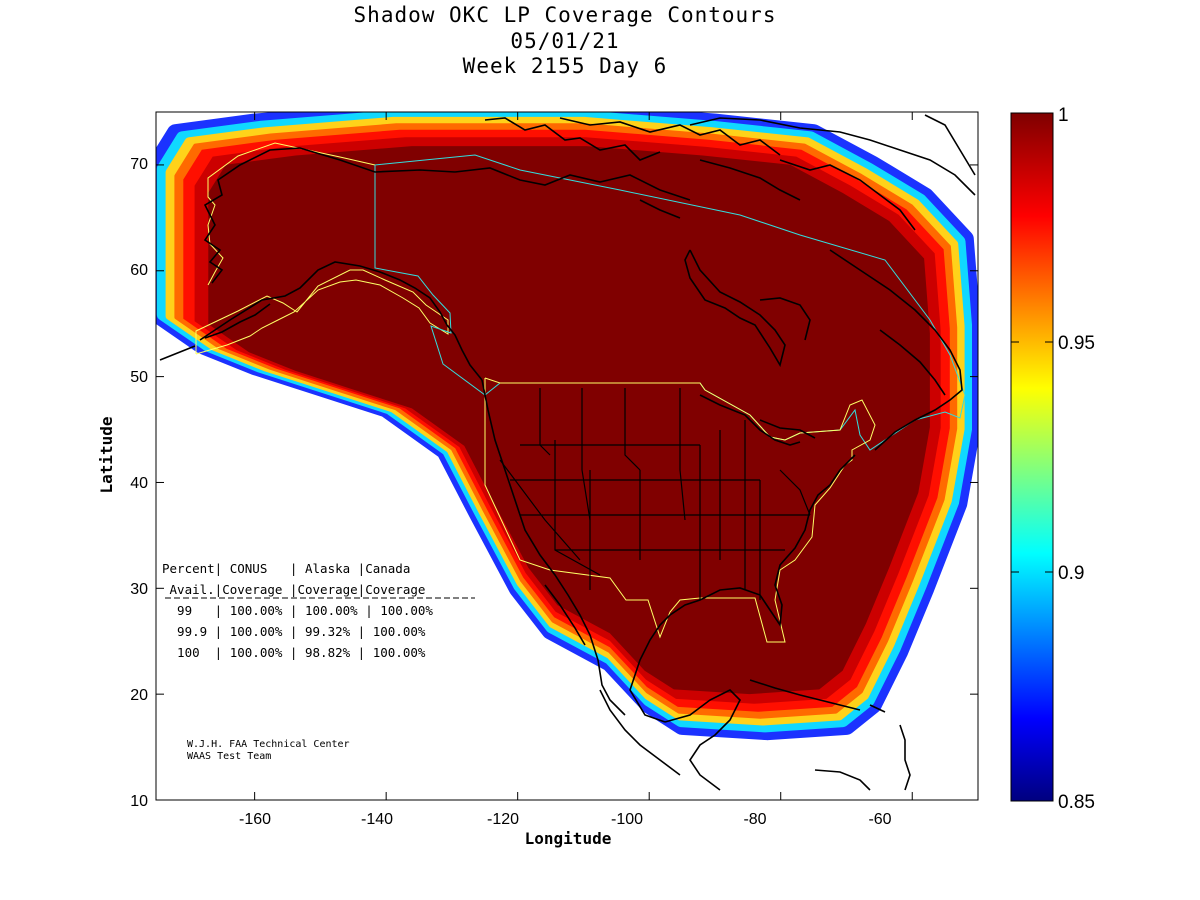 The image size is (1200, 900). What do you see at coordinates (294, 631) in the screenshot?
I see `table-row: 99.9 | 100.00% | 99.32% | 100.00%` at bounding box center [294, 631].